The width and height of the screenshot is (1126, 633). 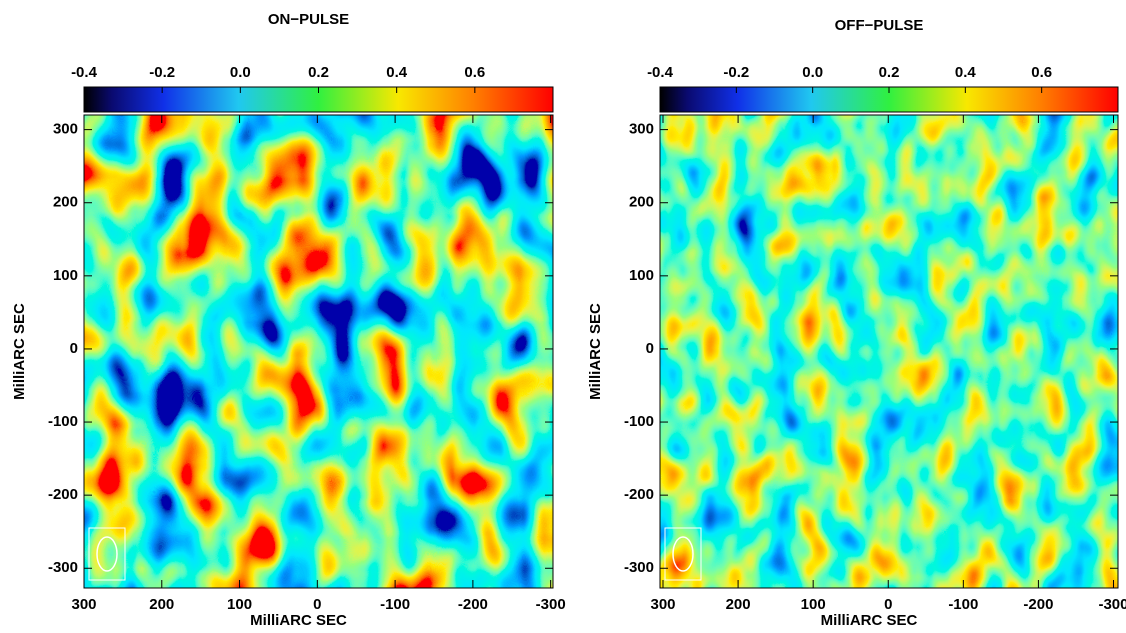 I want to click on chart-title: OFF−PULSE, so click(x=879, y=25).